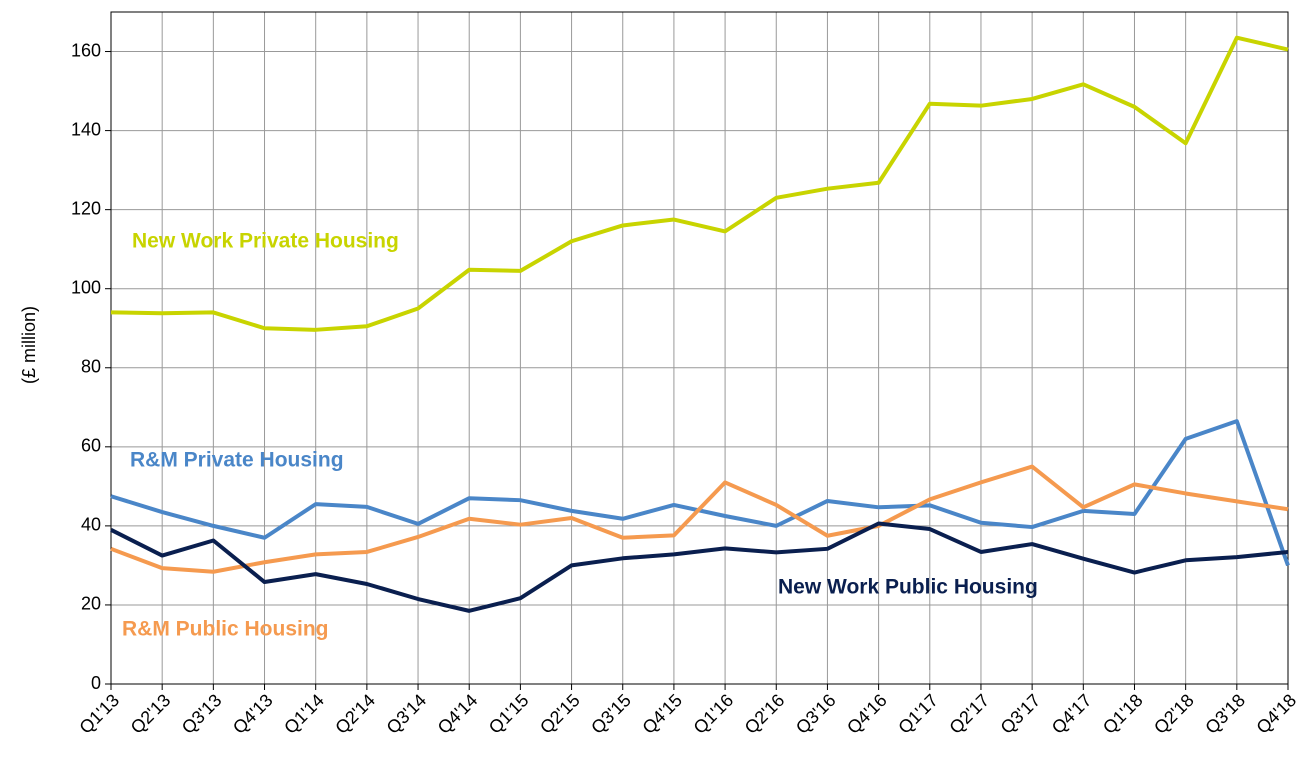 The height and width of the screenshot is (758, 1303). I want to click on x-tick-label: Q4'13, so click(253, 714).